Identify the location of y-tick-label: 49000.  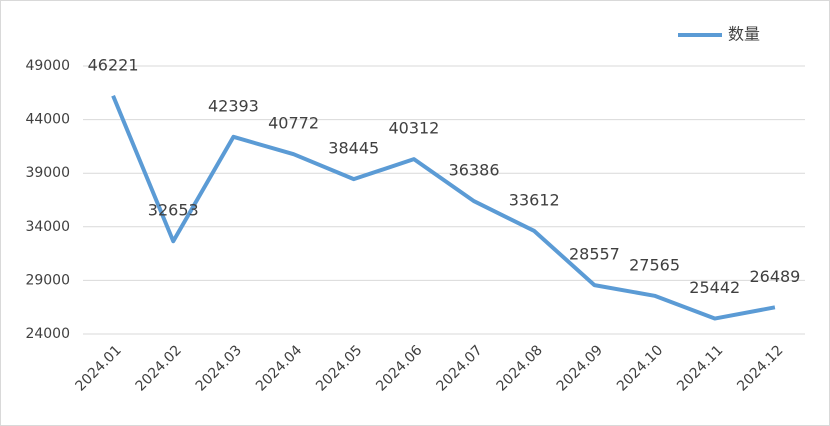
(47, 66).